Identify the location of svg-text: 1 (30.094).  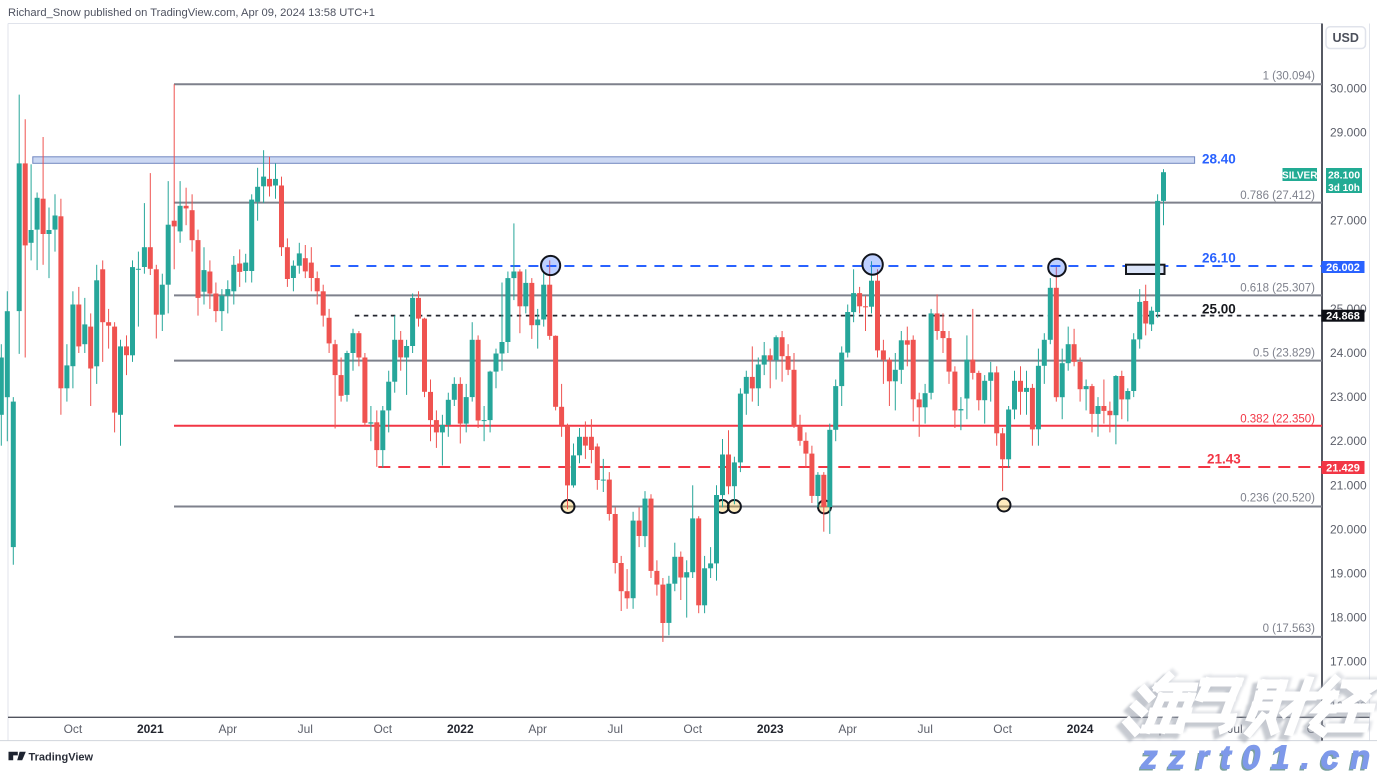
(1289, 77).